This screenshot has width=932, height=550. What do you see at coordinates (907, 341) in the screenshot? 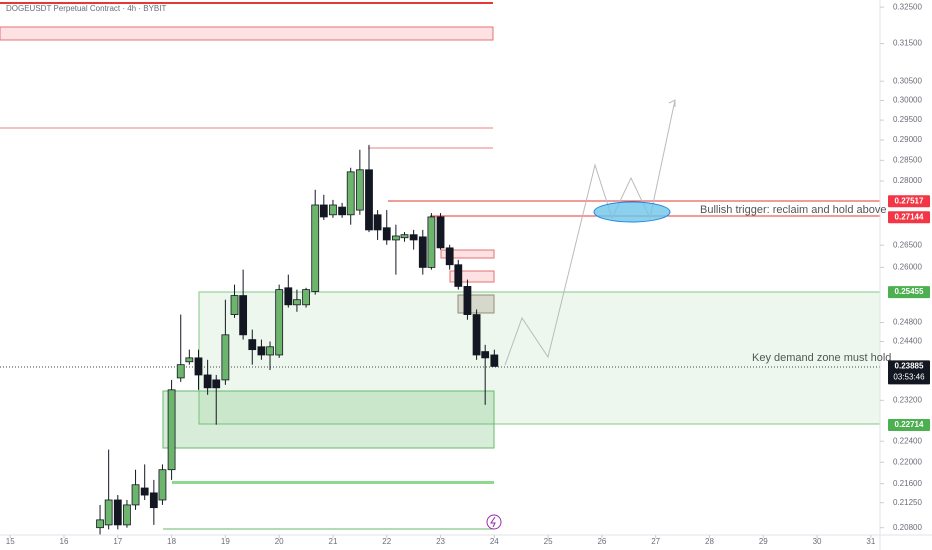
I see `y-tick-label: 0.24400` at bounding box center [907, 341].